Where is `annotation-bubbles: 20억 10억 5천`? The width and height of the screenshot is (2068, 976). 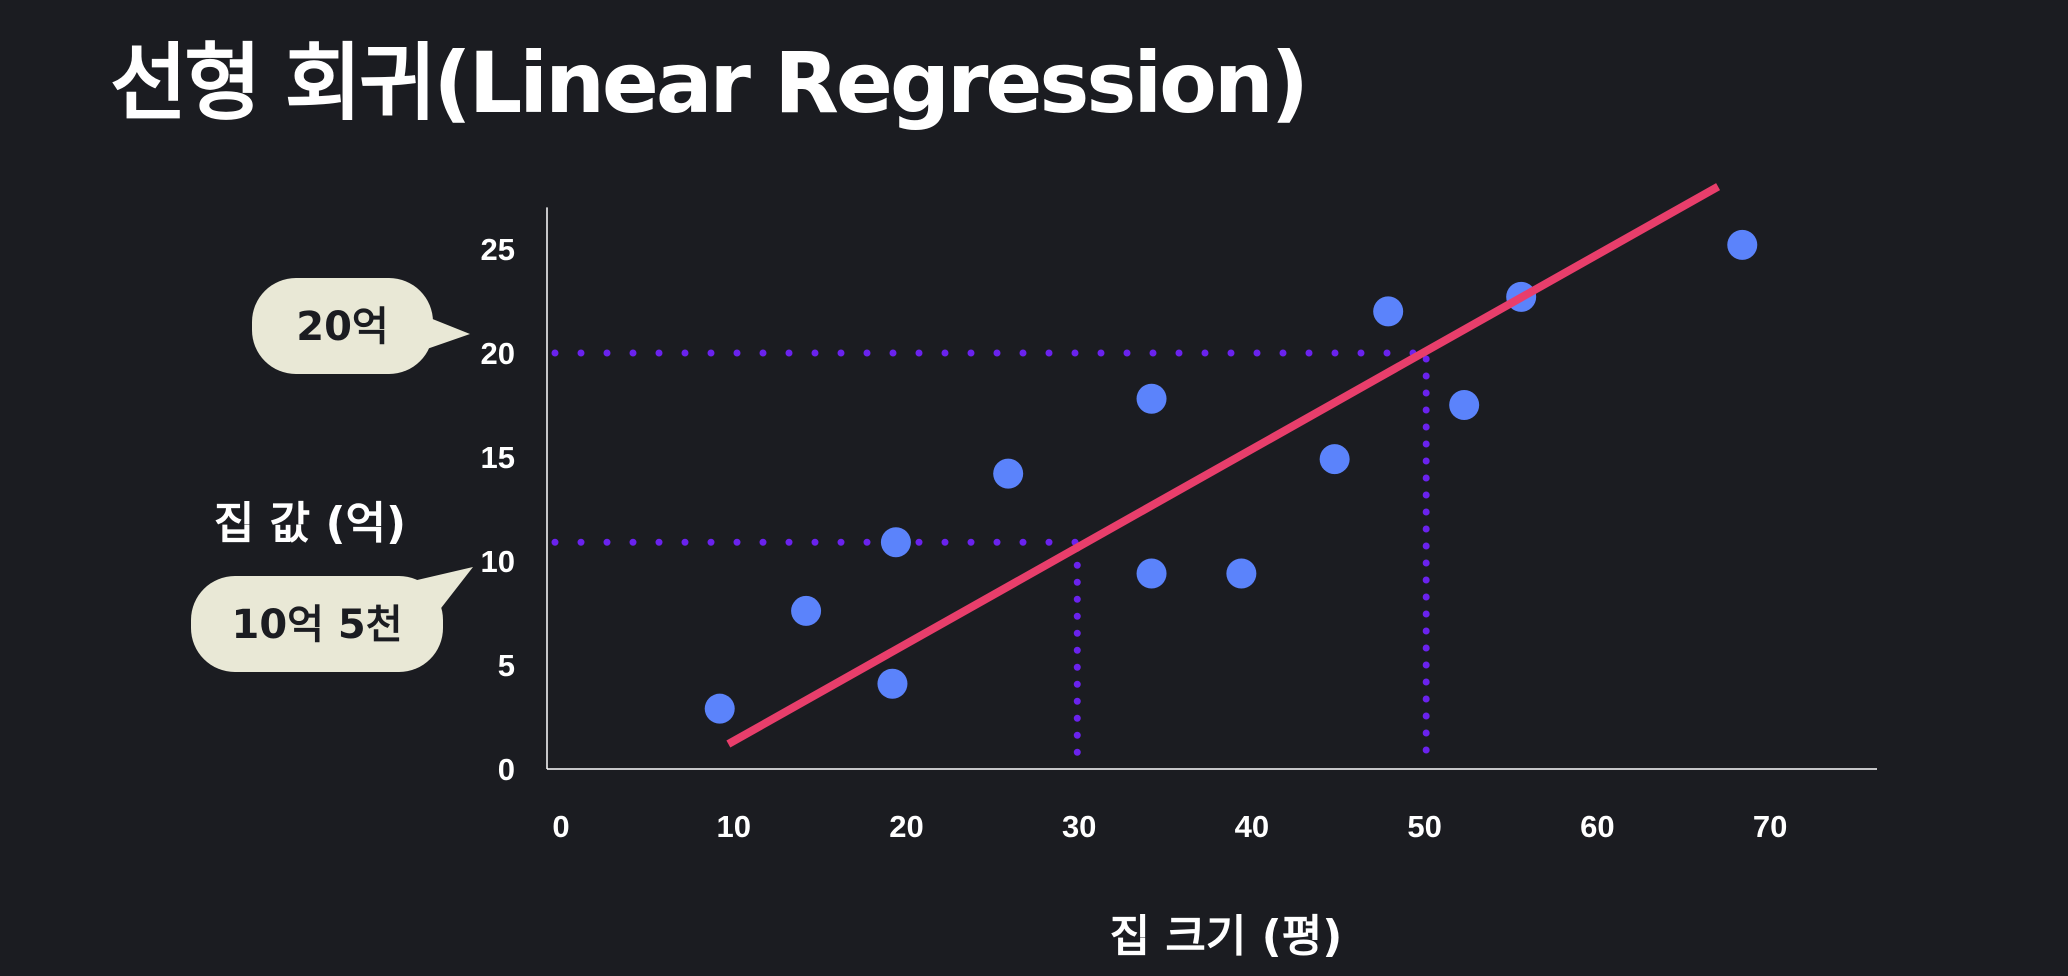
annotation-bubbles: 20억 10억 5천 is located at coordinates (332, 475).